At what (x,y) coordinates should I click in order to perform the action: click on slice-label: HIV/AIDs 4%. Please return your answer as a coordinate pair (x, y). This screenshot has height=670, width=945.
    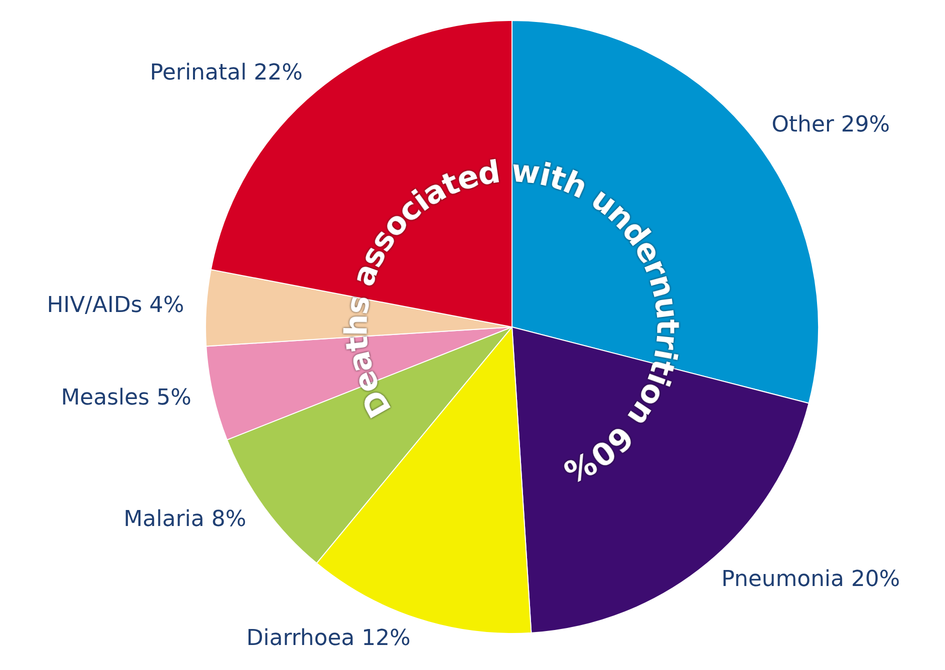
    Looking at the image, I should click on (115, 305).